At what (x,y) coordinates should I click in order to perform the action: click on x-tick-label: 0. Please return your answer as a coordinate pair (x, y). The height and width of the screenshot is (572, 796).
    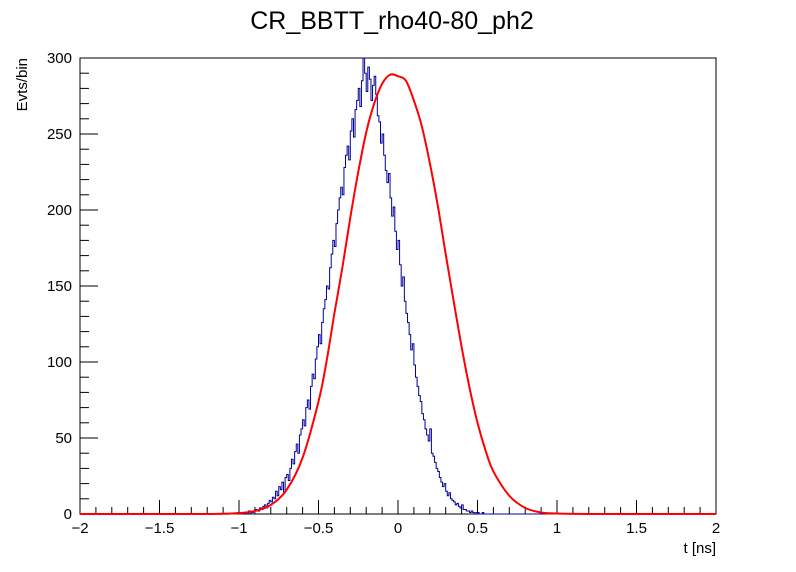
    Looking at the image, I should click on (398, 528).